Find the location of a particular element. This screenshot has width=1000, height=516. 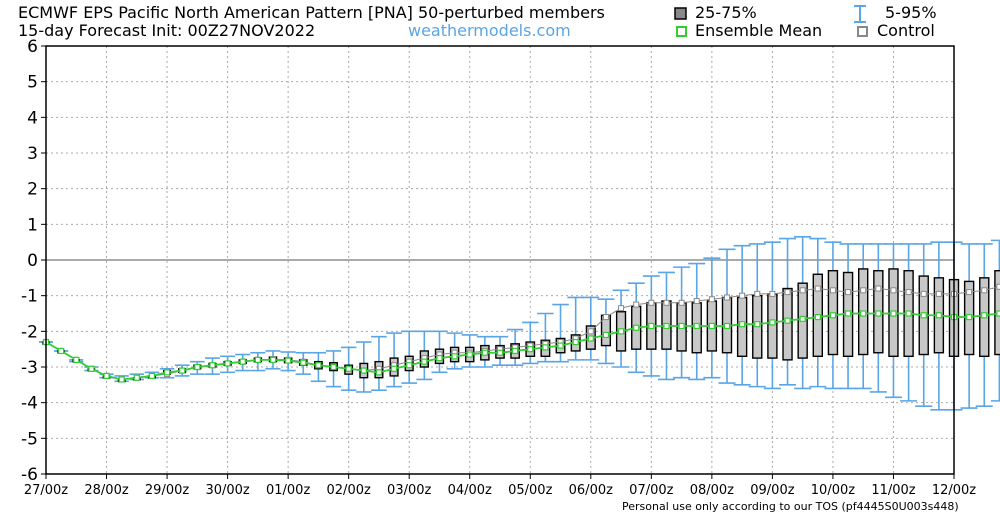

y-tick-labels: -6 -5 -4 -3 -2 -1 0 1 2 3 4 5 6 is located at coordinates (29, 261).